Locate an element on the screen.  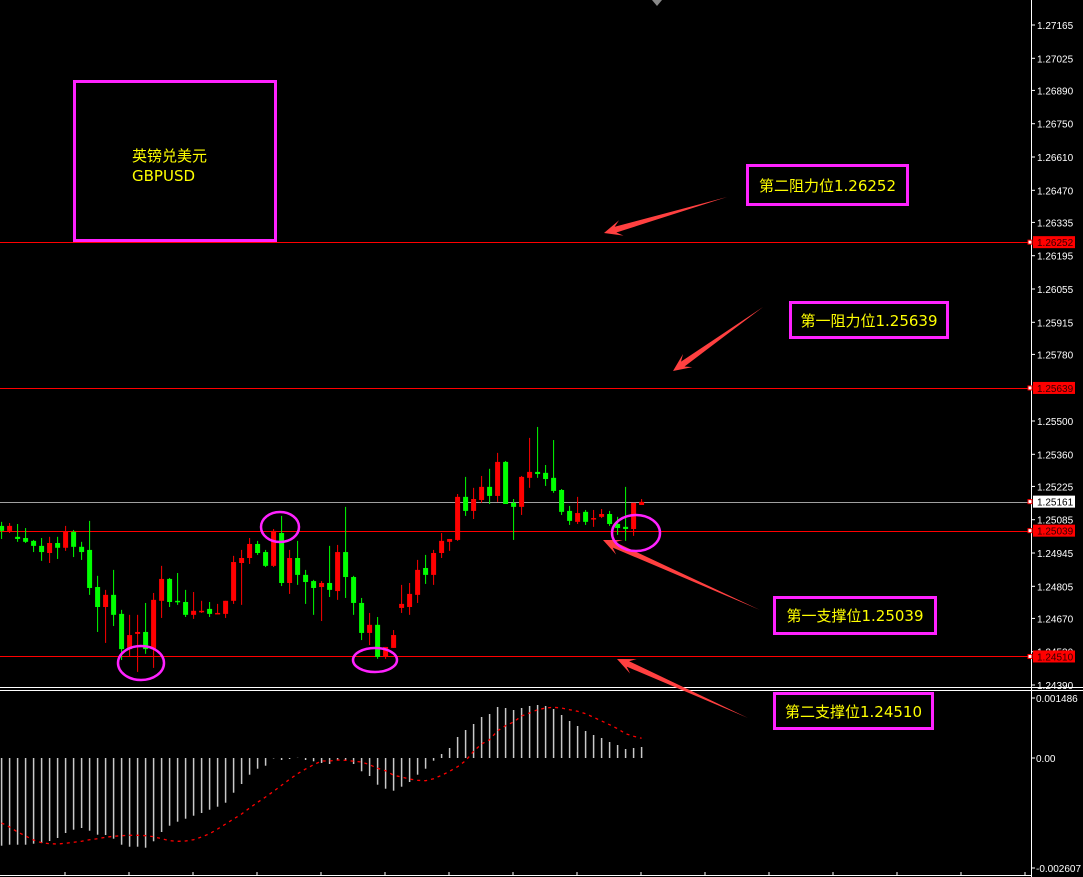
price-tick-label: 1.27025 is located at coordinates (1055, 59).